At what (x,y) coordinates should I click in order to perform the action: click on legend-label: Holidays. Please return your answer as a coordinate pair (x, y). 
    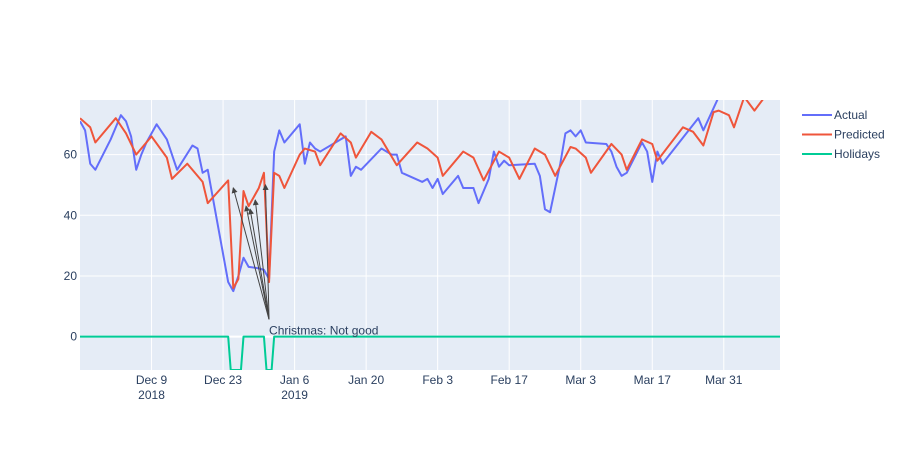
    Looking at the image, I should click on (857, 154).